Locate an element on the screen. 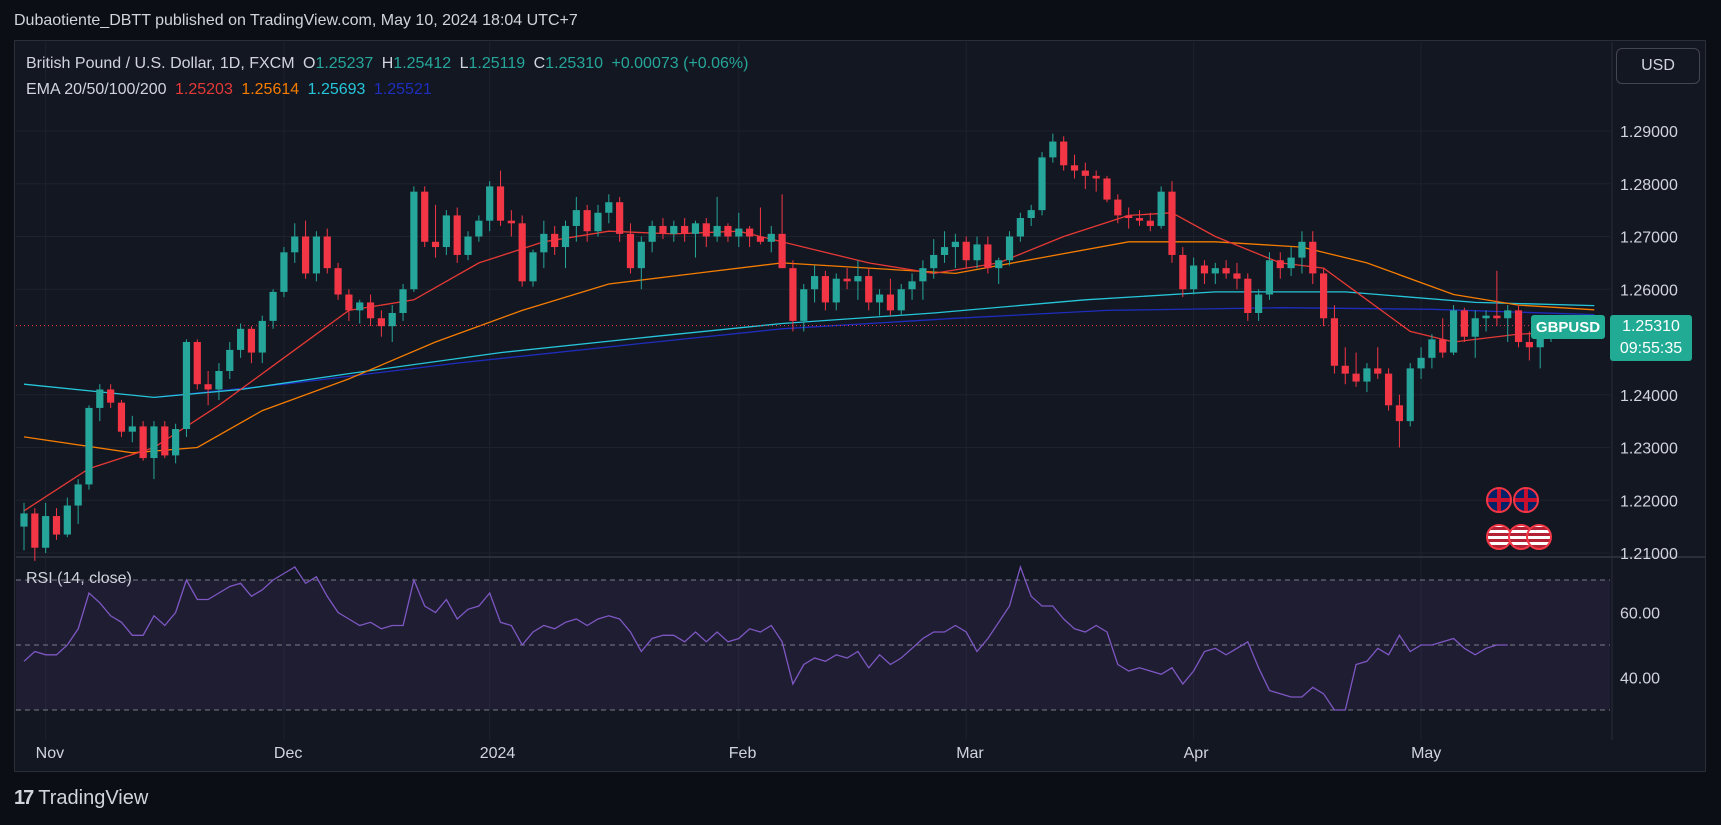 This screenshot has height=825, width=1721. open-label: O is located at coordinates (309, 63).